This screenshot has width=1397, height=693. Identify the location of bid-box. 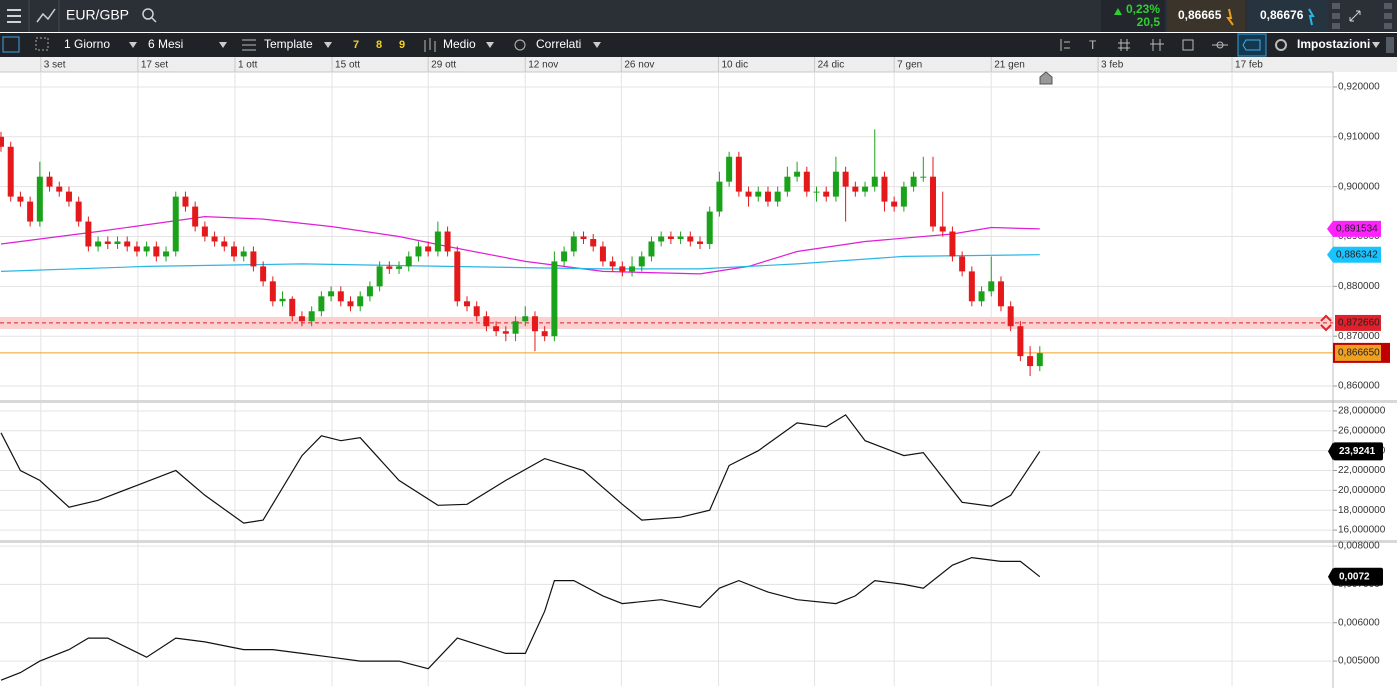
(1206, 16).